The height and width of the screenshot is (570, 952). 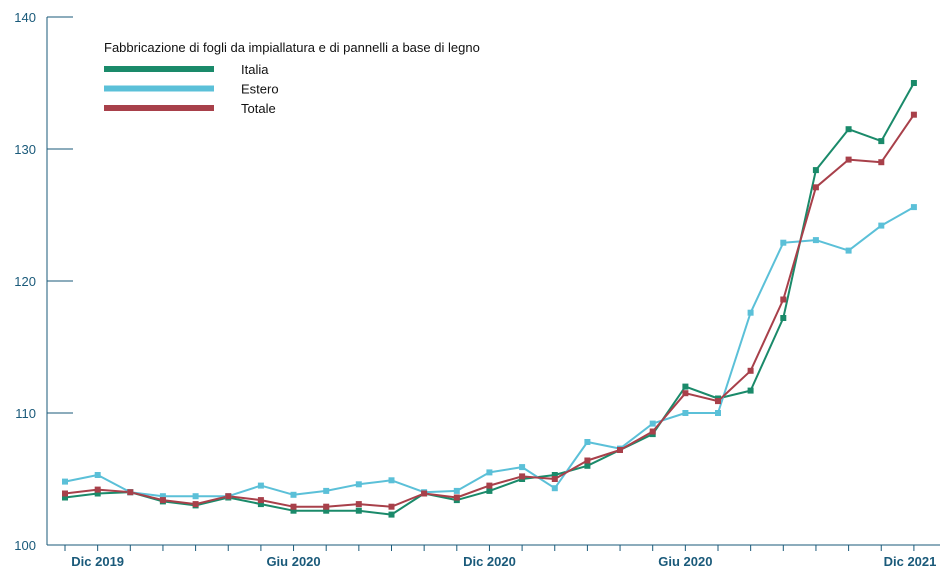 What do you see at coordinates (25, 545) in the screenshot?
I see `y-tick-label: 100` at bounding box center [25, 545].